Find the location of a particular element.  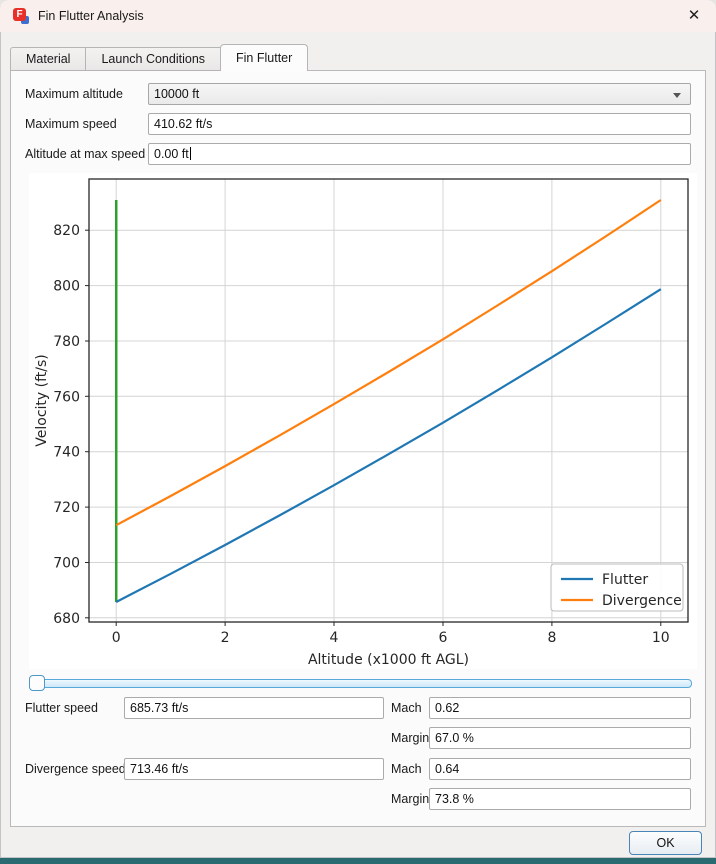

divergence-mach-field: 0.64 is located at coordinates (560, 769).